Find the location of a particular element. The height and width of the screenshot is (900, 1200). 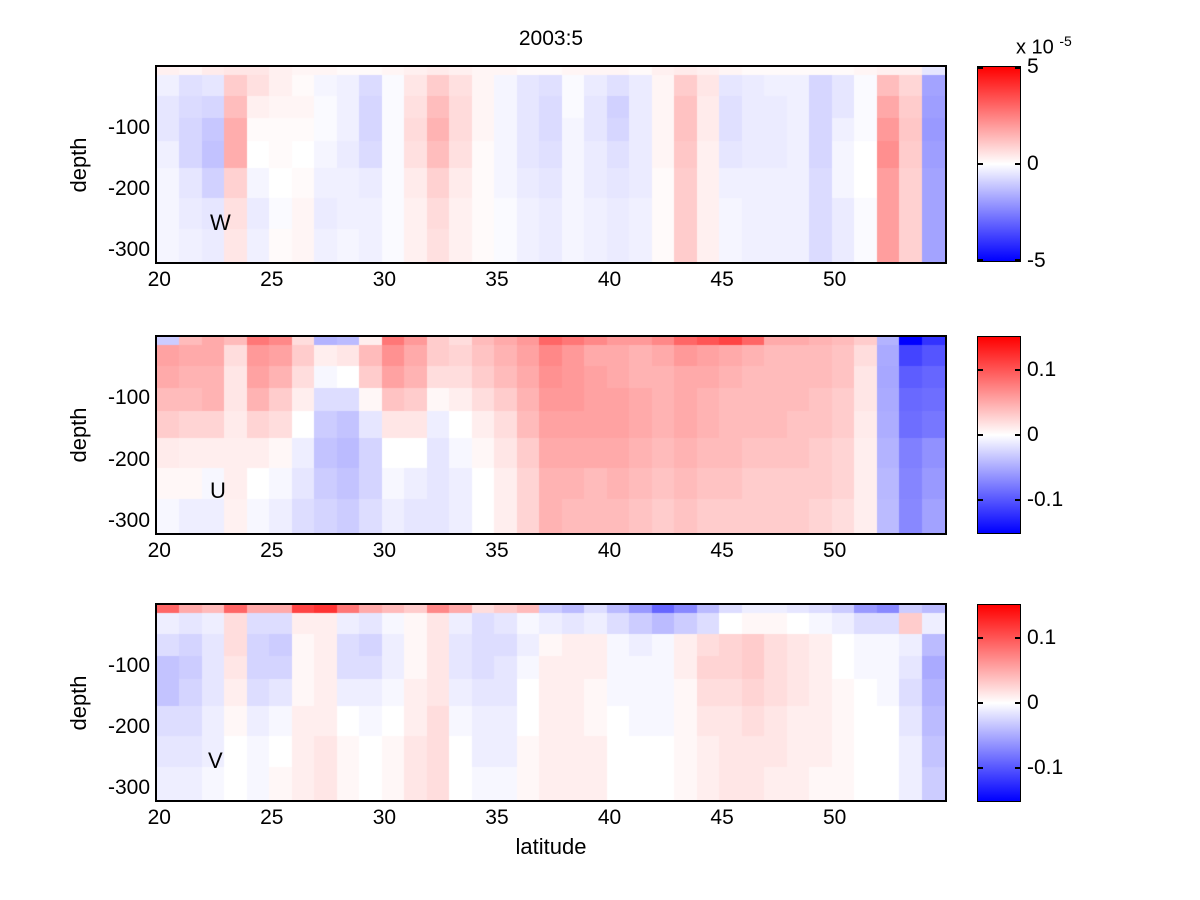

colorbar-w-scale-prefix: x 10 is located at coordinates (1035, 47).